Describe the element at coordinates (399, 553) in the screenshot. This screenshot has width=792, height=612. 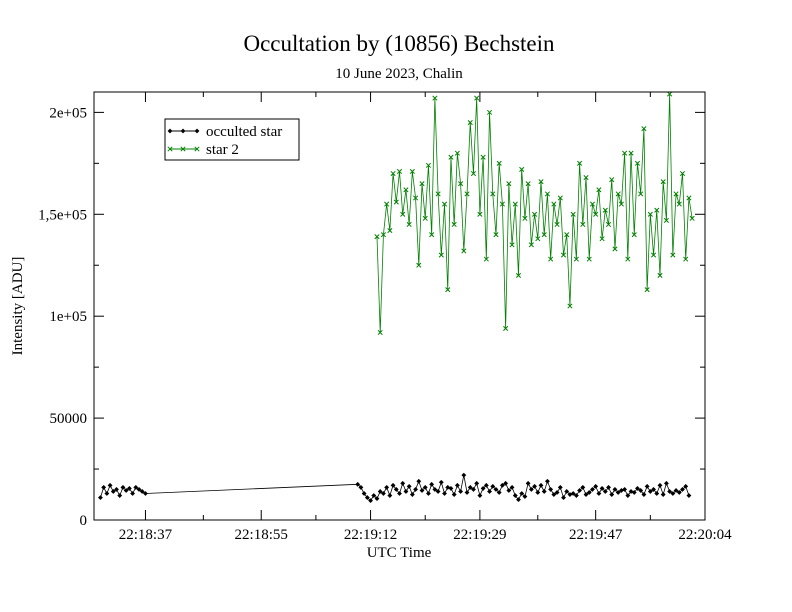
I see `x-axis-label: UTC Time` at that location.